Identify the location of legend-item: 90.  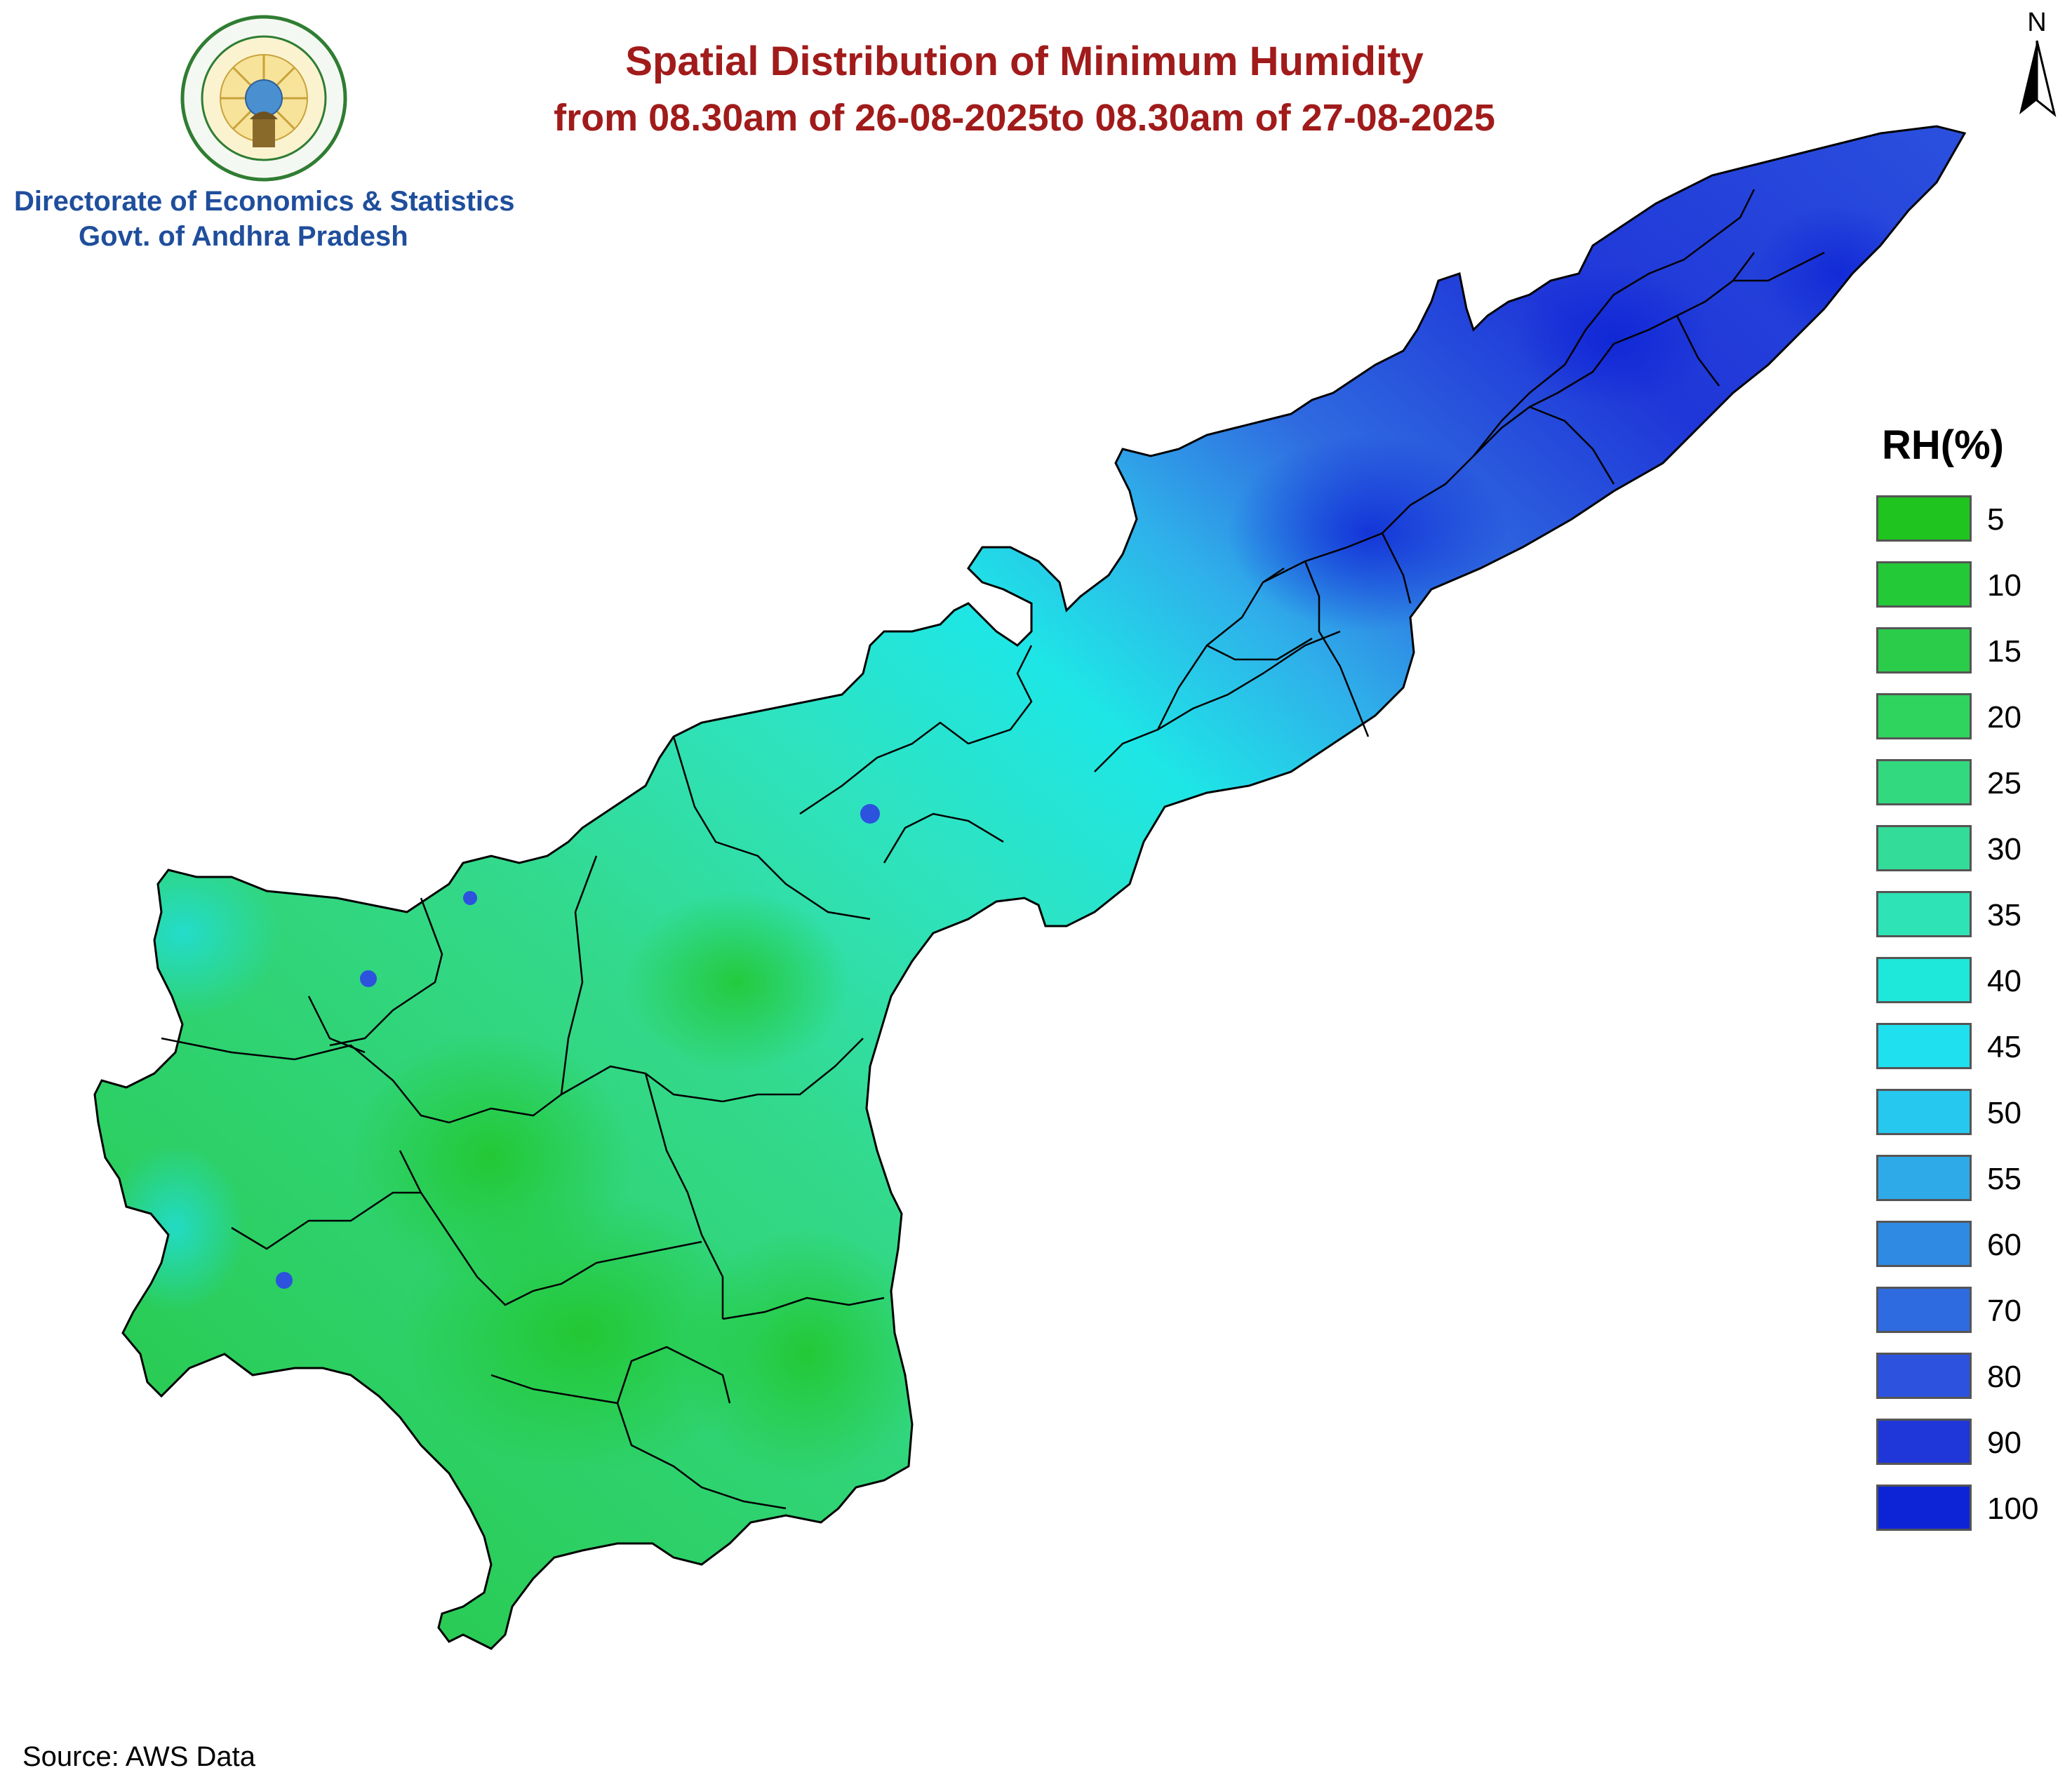
(1957, 1443).